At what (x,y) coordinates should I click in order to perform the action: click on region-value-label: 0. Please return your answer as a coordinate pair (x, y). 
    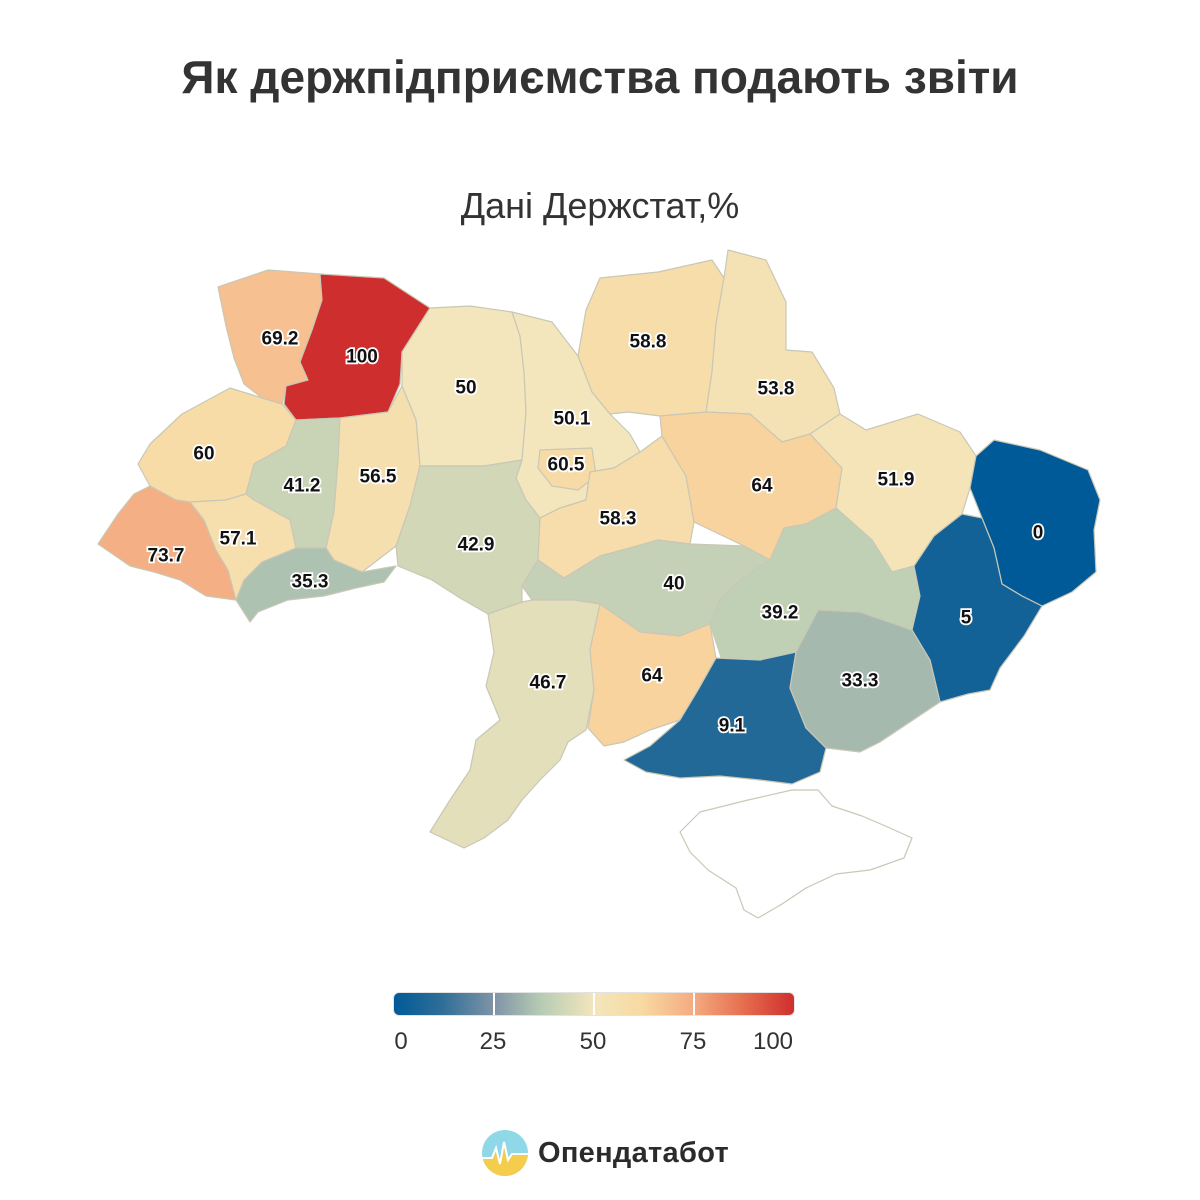
    Looking at the image, I should click on (1038, 533).